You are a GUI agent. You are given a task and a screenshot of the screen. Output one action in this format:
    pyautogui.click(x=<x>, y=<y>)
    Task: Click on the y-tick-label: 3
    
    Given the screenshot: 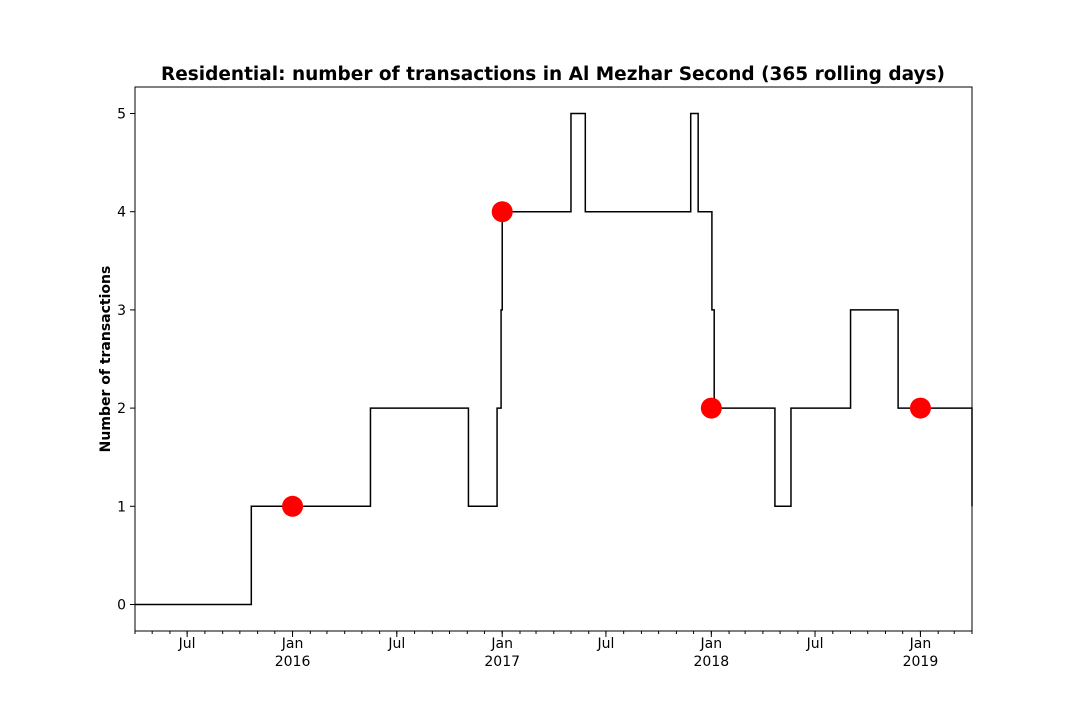 What is the action you would take?
    pyautogui.click(x=121, y=311)
    